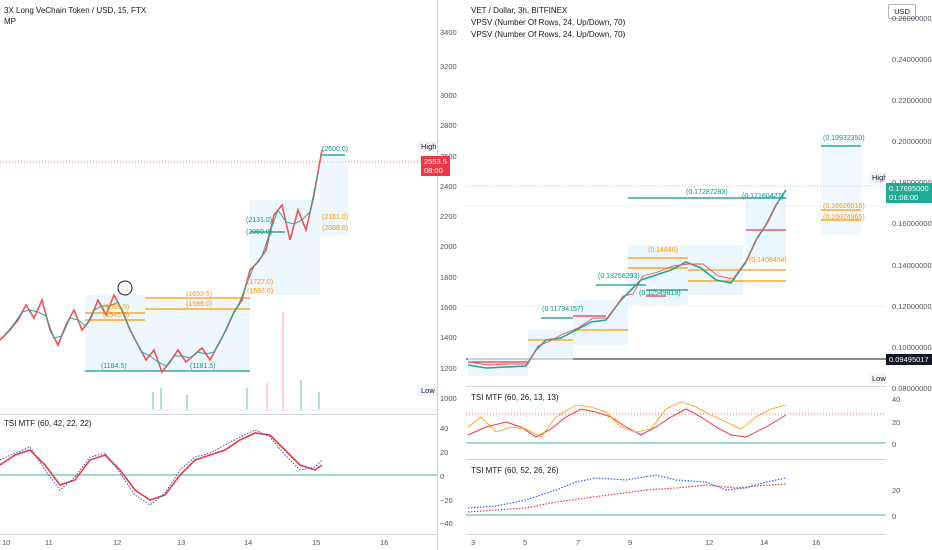 This screenshot has height=550, width=932. Describe the element at coordinates (203, 366) in the screenshot. I see `left-level-label: (1181.5)` at that location.